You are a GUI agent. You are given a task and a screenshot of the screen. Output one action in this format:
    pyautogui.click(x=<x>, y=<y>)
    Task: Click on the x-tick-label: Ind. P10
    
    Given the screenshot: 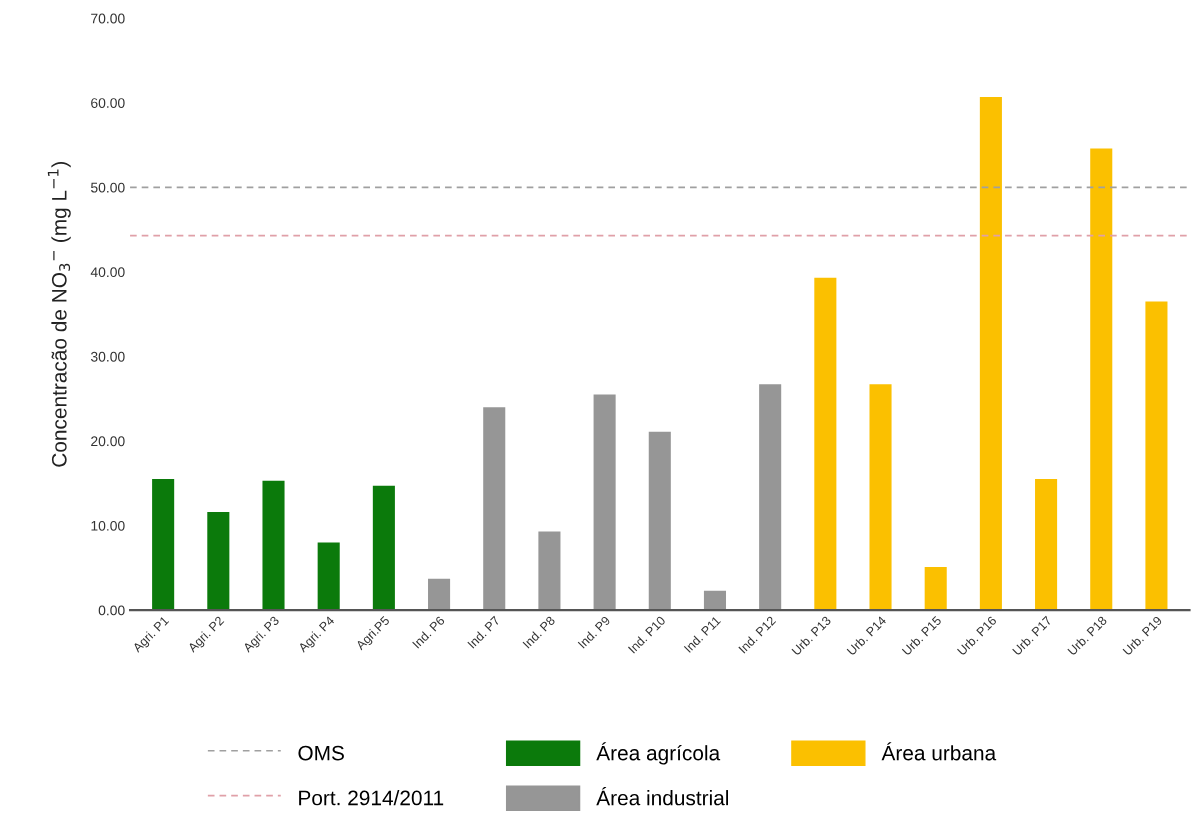 What is the action you would take?
    pyautogui.click(x=646, y=634)
    